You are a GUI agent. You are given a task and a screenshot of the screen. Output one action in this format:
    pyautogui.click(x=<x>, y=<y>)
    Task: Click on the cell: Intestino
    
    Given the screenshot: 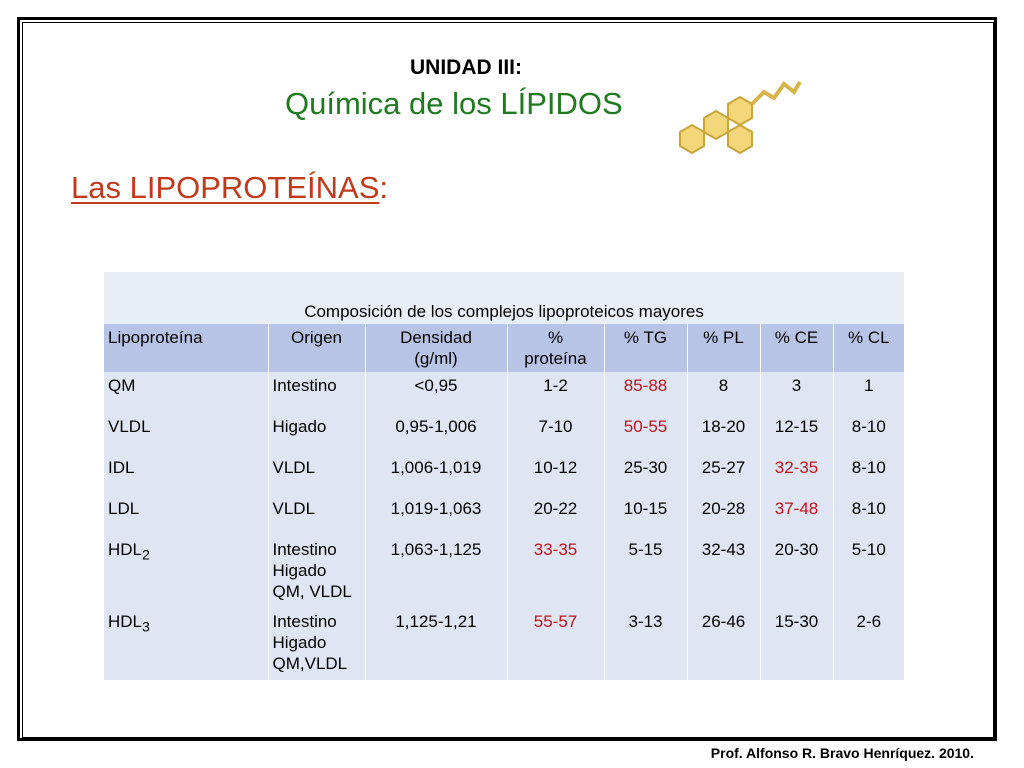 What is the action you would take?
    pyautogui.click(x=316, y=392)
    